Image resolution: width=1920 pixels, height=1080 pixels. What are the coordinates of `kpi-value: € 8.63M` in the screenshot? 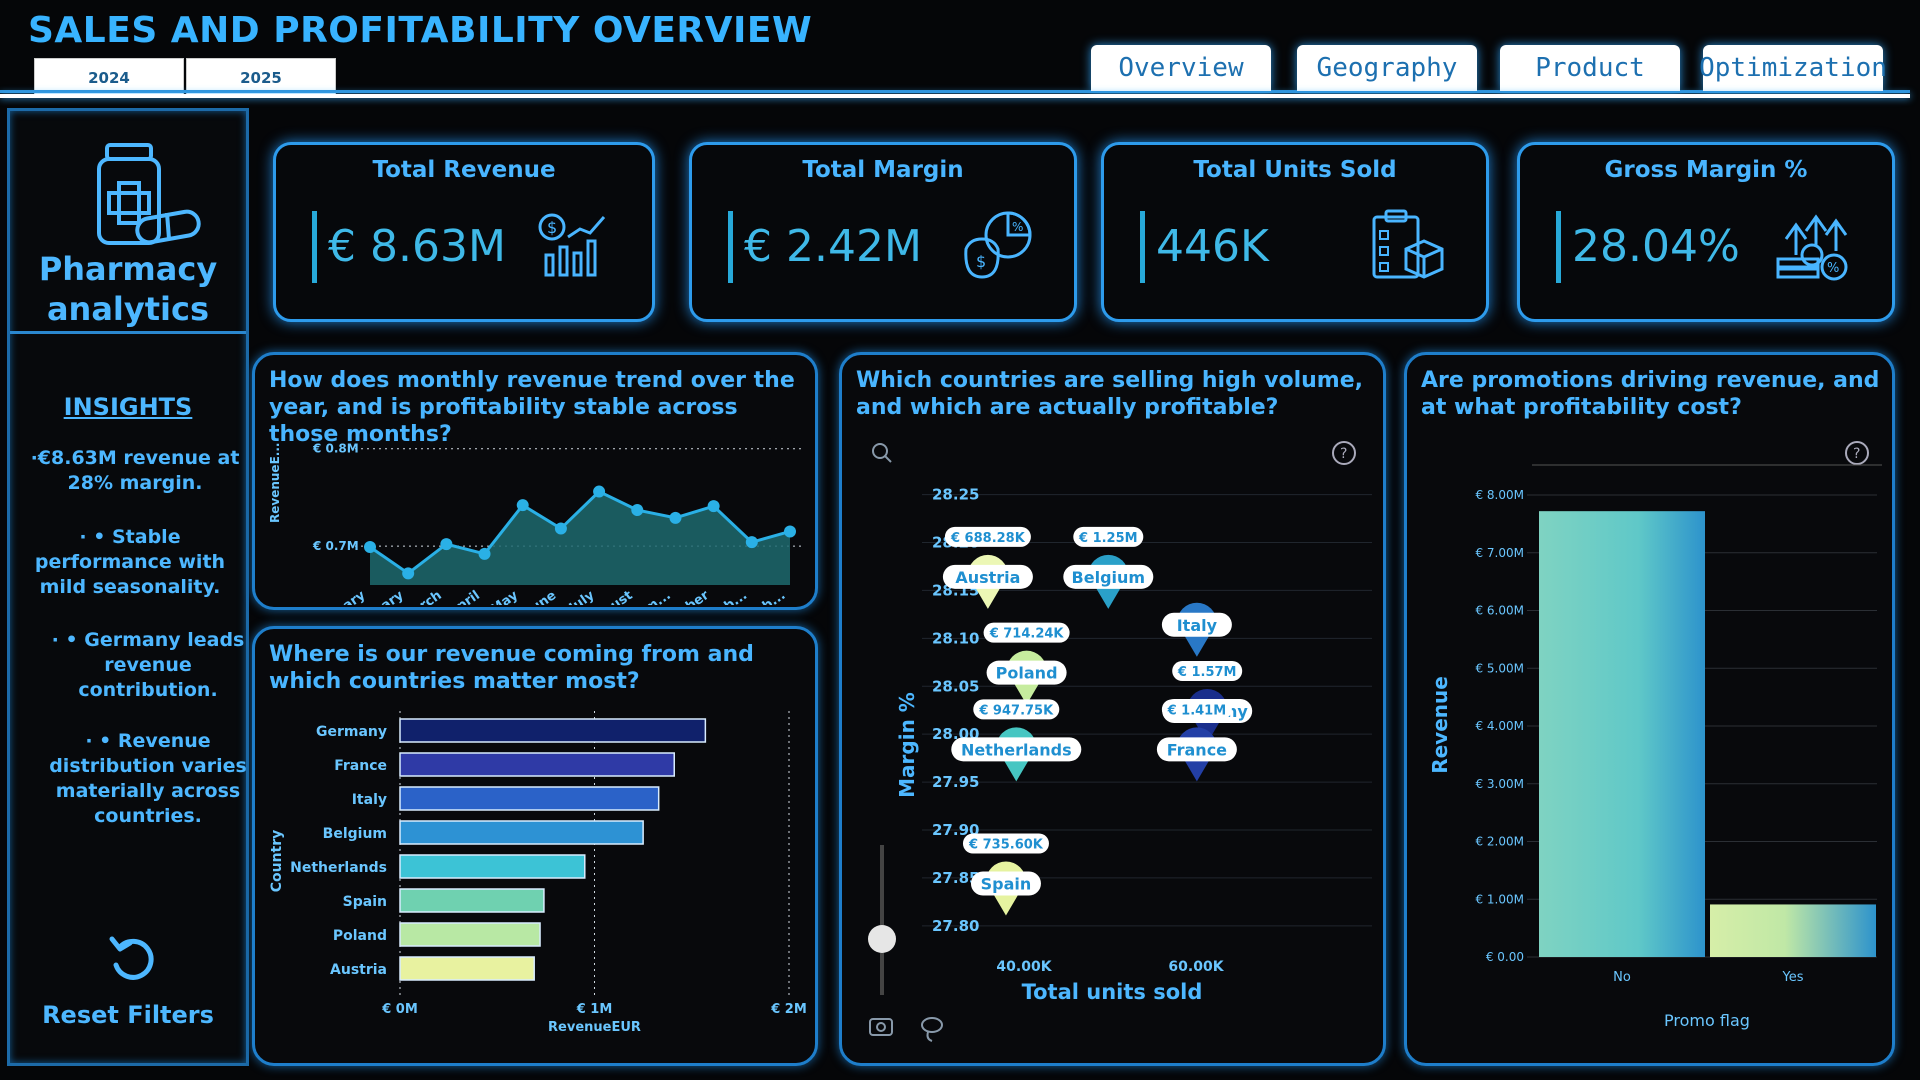 It's located at (417, 246).